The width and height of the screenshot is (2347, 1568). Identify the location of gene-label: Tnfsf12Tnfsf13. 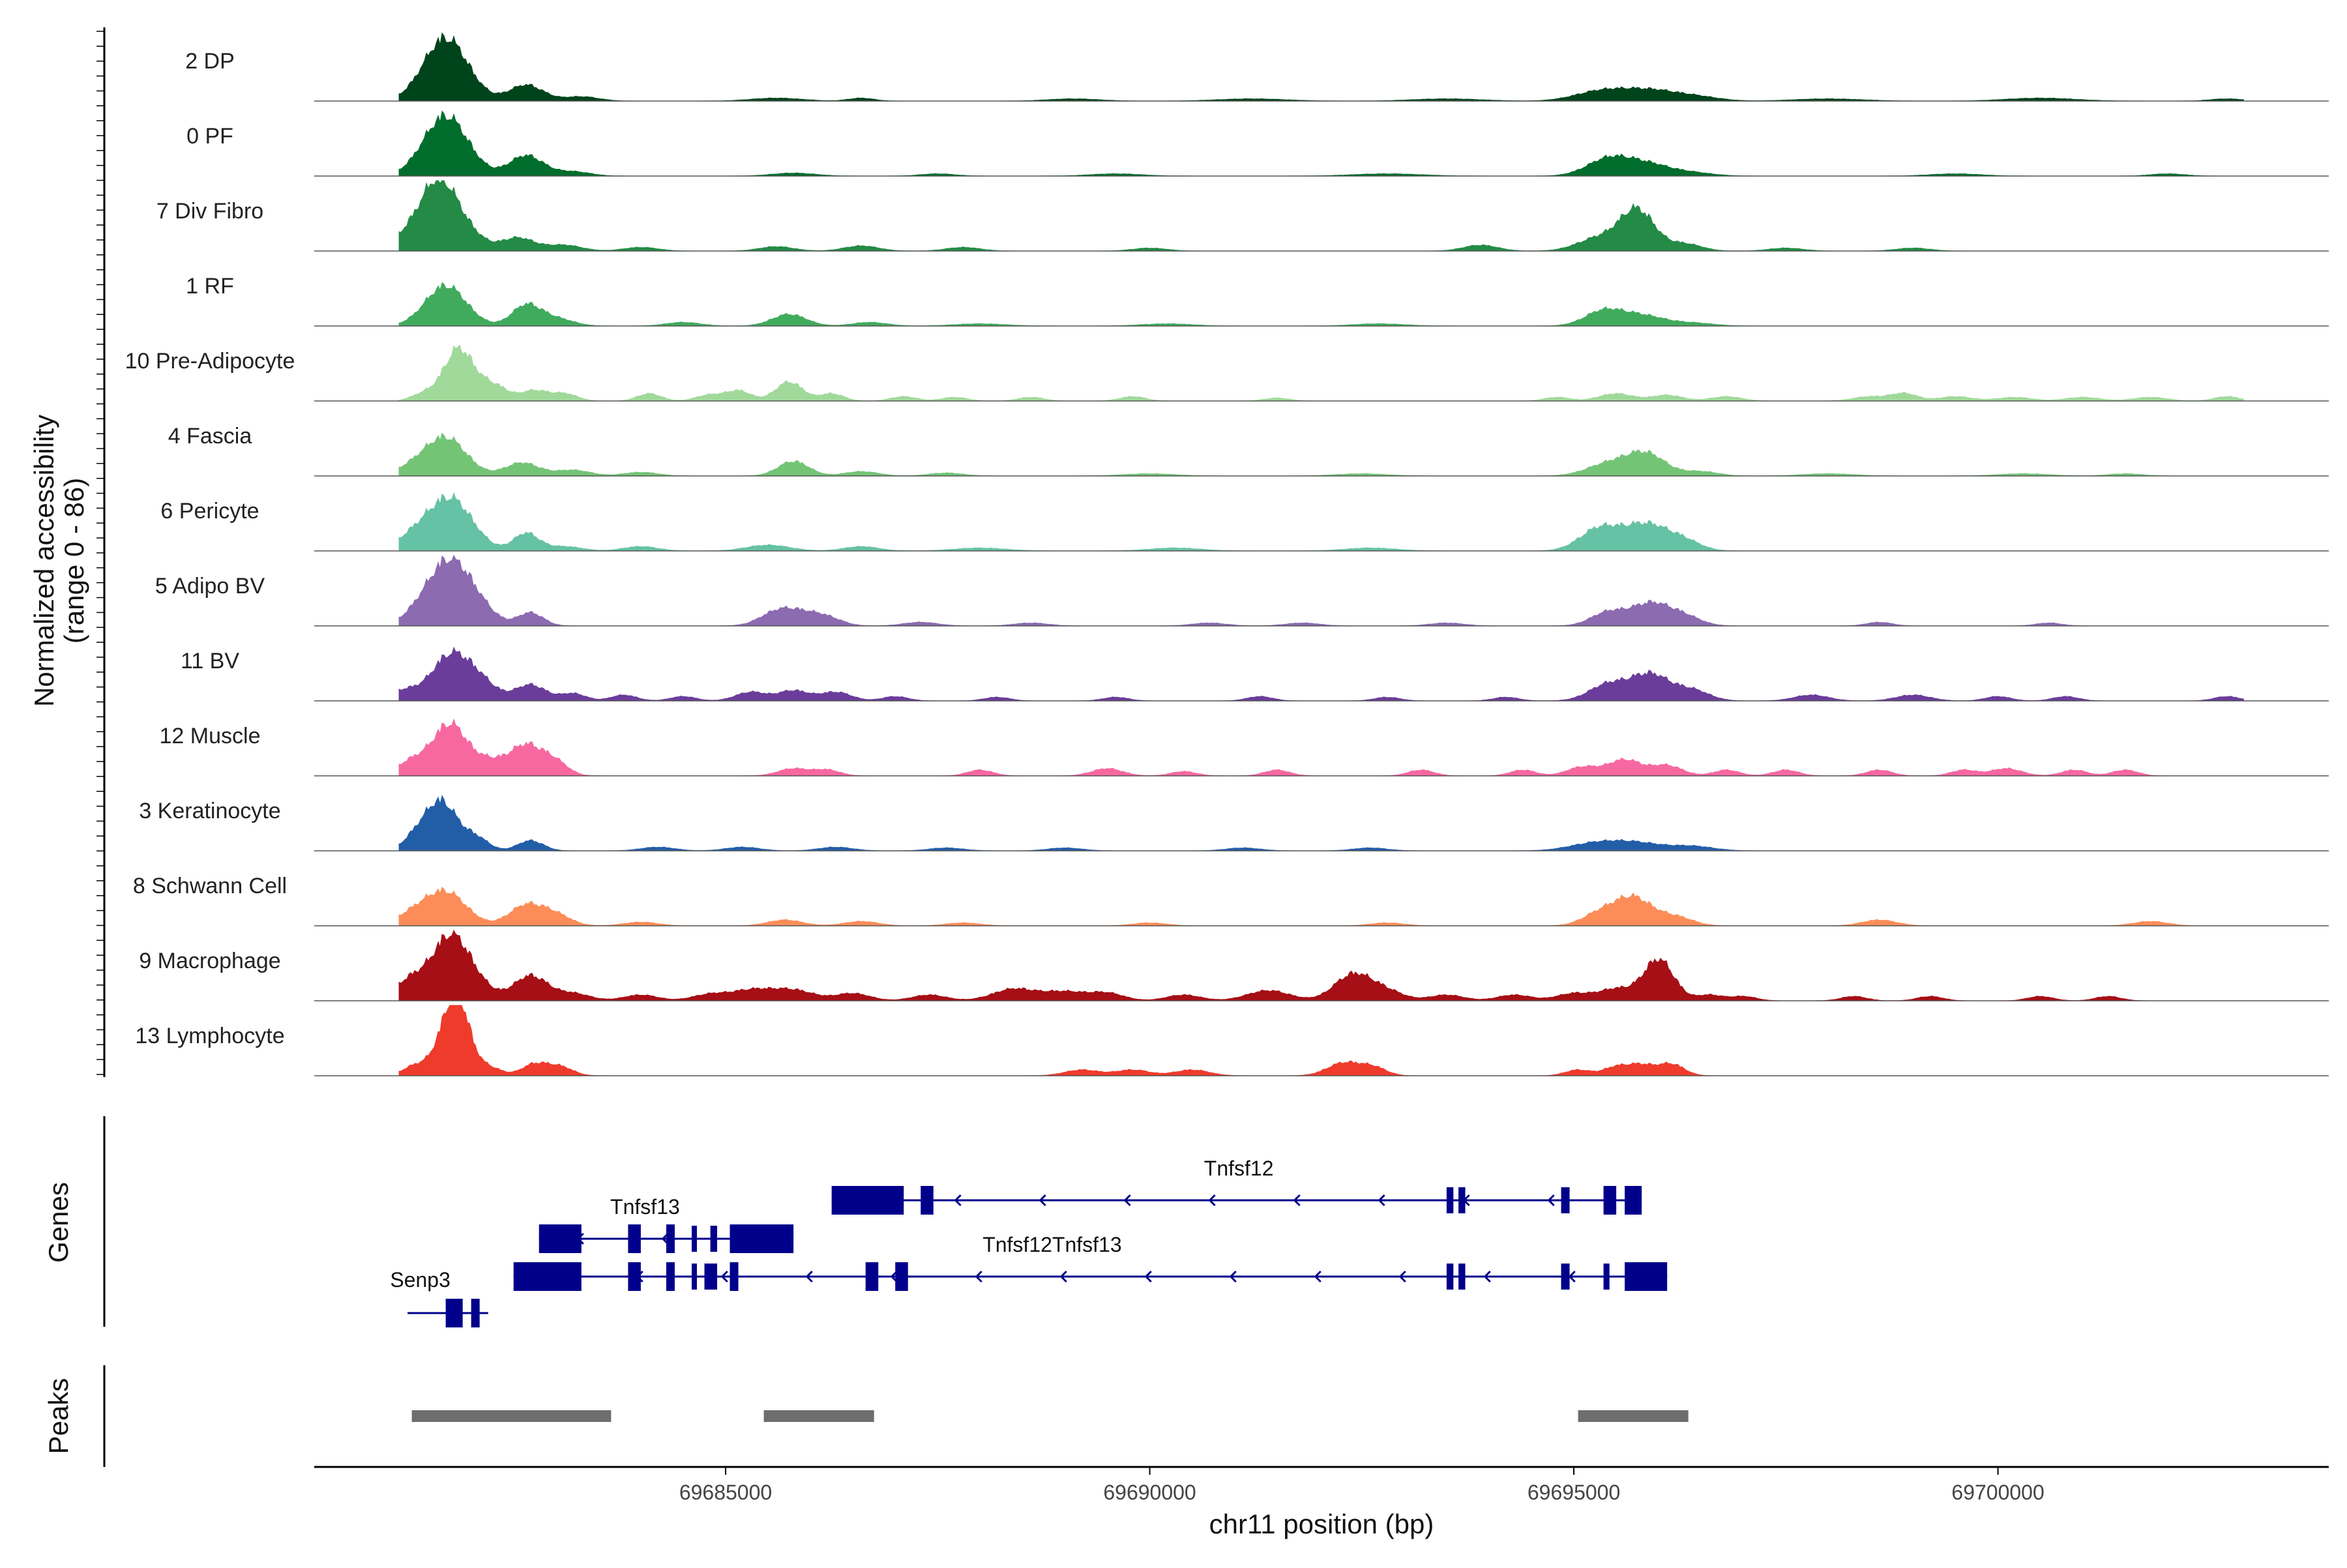
(1051, 1245).